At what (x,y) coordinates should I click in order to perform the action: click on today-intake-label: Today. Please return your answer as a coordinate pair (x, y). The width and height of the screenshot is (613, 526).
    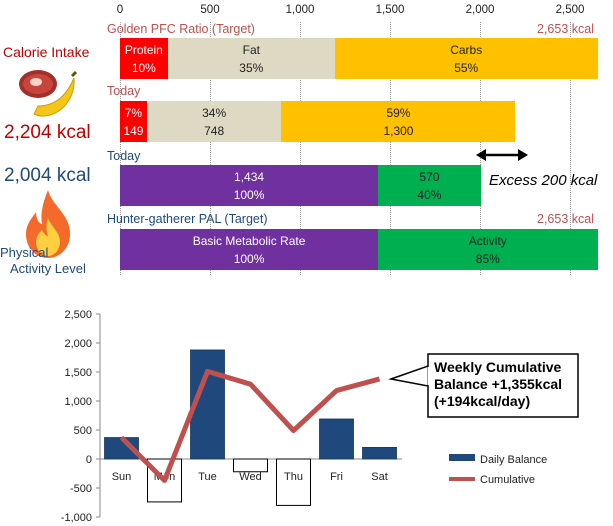
    Looking at the image, I should click on (124, 91).